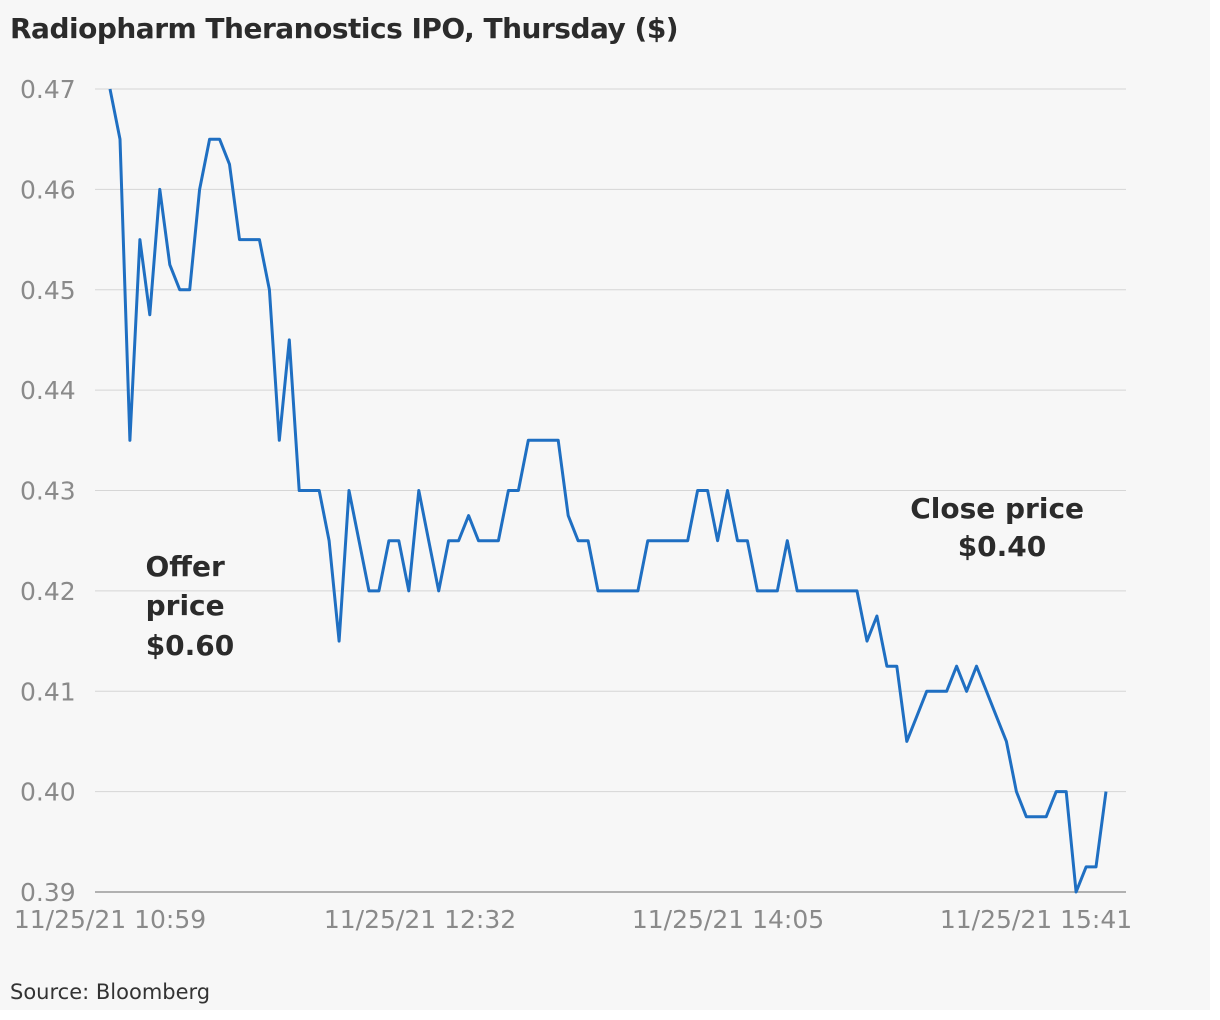 The height and width of the screenshot is (1020, 1220). I want to click on y-tick-label: 0.42, so click(48, 591).